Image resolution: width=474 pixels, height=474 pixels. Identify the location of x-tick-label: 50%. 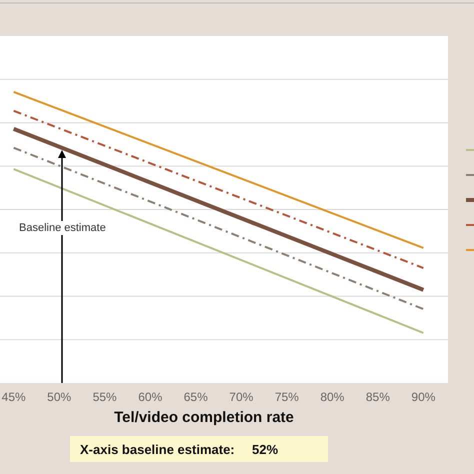
(59, 397).